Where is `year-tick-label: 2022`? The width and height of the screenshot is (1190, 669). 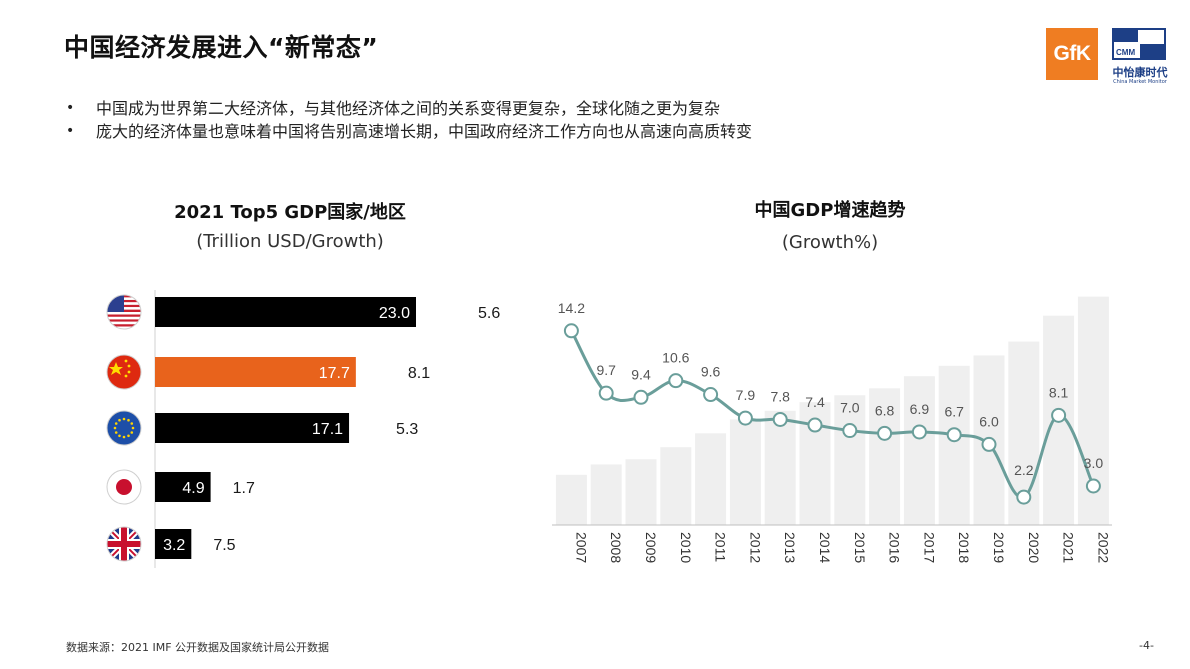 year-tick-label: 2022 is located at coordinates (1103, 547).